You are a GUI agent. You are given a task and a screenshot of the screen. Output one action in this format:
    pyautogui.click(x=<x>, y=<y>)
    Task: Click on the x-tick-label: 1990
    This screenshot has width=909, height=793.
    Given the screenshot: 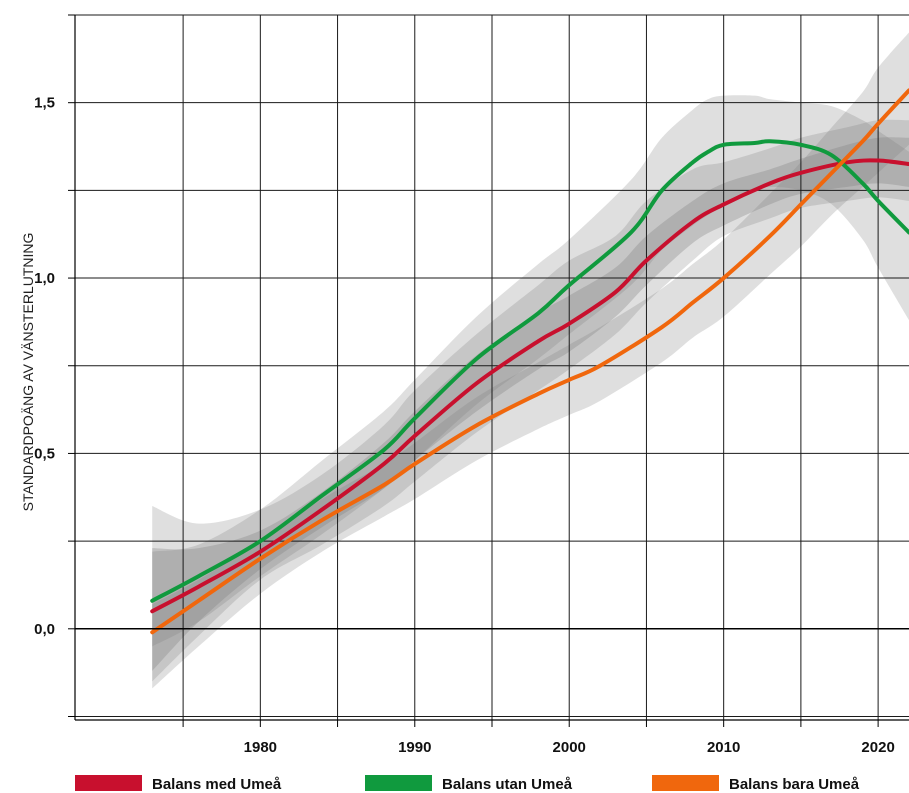 What is the action you would take?
    pyautogui.click(x=414, y=747)
    